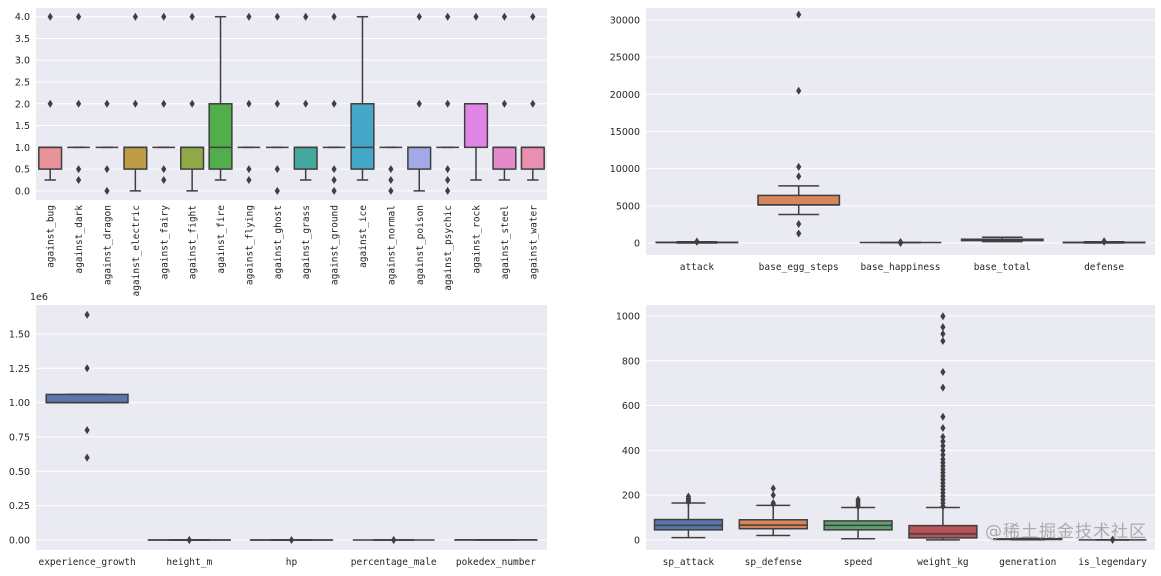 The height and width of the screenshot is (576, 1161). Describe the element at coordinates (625, 58) in the screenshot. I see `y-tick-label: 25000` at that location.